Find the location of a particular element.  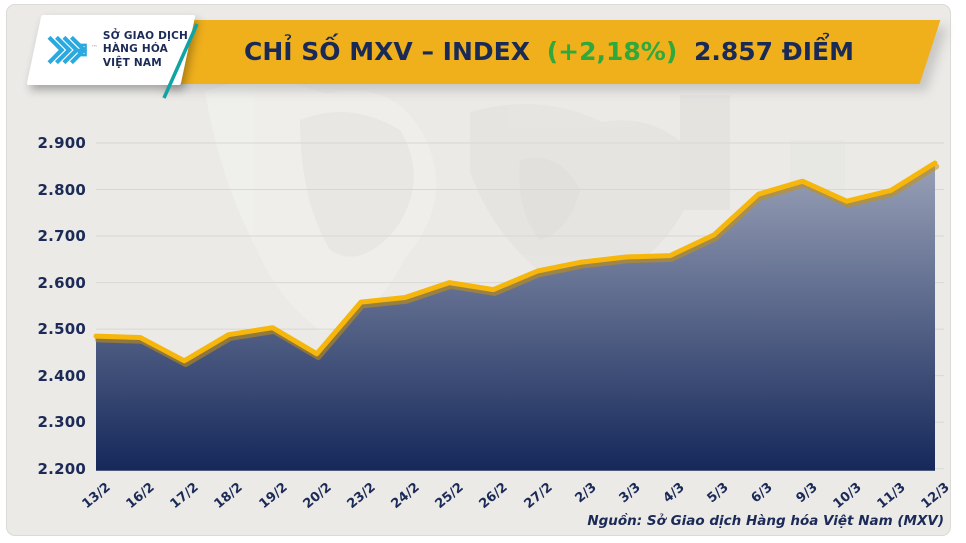

title-change-percent: (+2,18%) is located at coordinates (612, 51).